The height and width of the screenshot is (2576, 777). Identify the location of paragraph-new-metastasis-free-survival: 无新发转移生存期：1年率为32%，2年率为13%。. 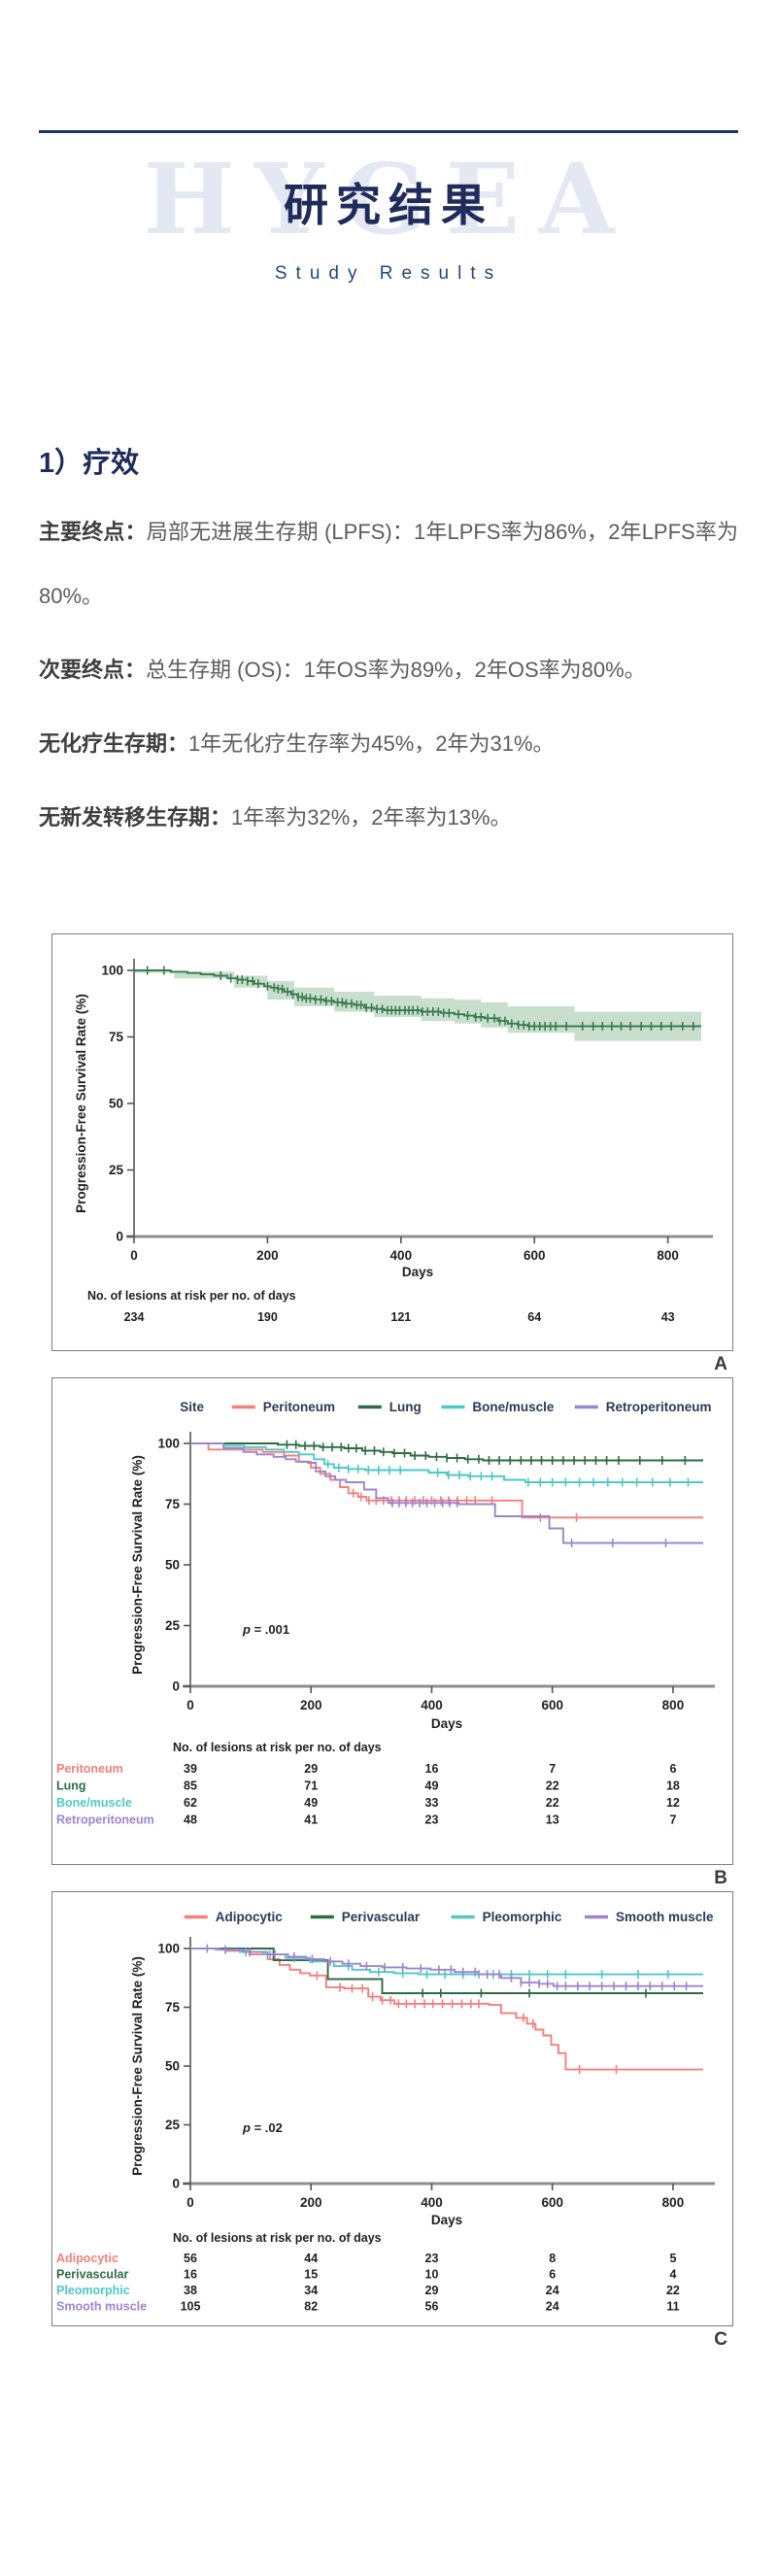
(388, 818).